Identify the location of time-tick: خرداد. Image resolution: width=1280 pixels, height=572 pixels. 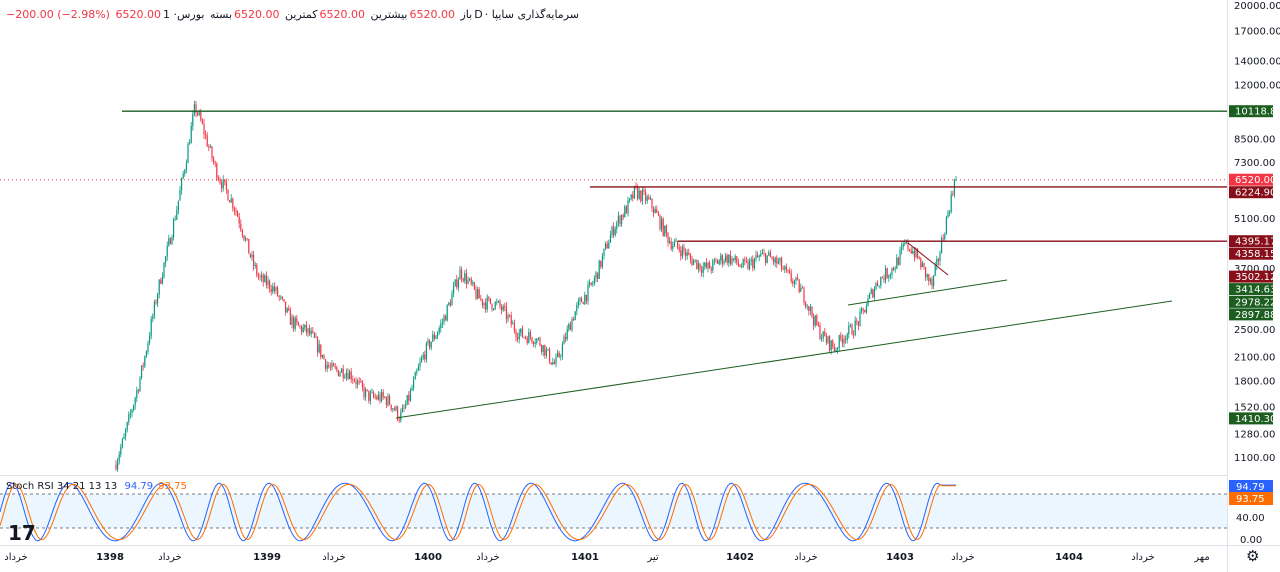
(15, 557).